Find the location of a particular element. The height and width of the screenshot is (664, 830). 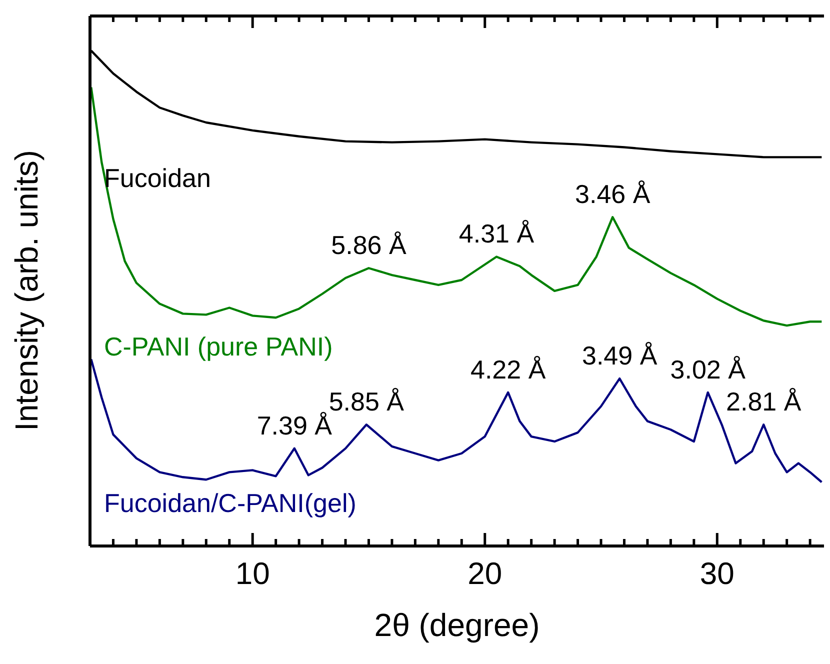

x-axis-title: 2θ (degree) is located at coordinates (457, 625).